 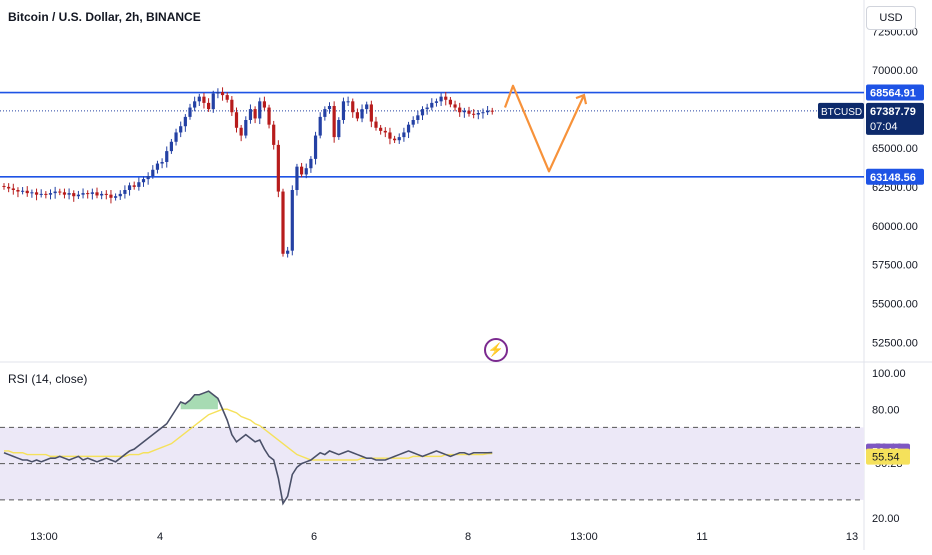 What do you see at coordinates (248, 434) in the screenshot?
I see `rsi-ma-line` at bounding box center [248, 434].